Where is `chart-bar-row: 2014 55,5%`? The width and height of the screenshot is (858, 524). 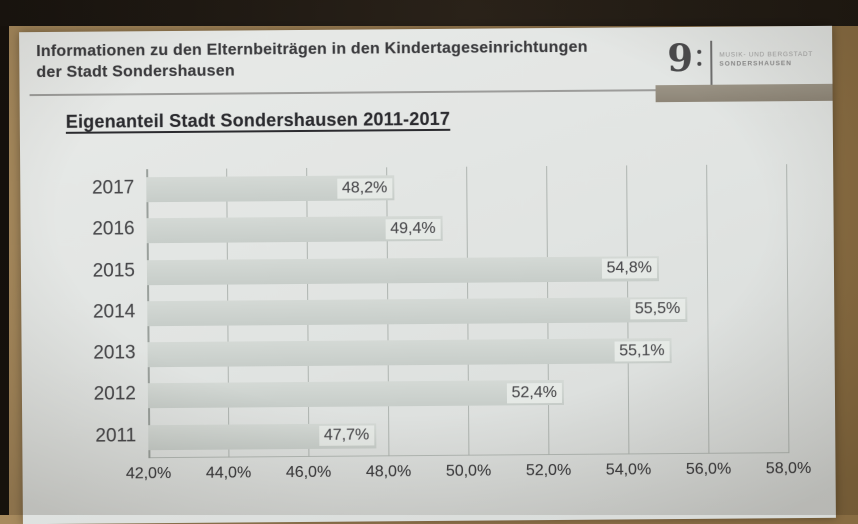 chart-bar-row: 2014 55,5% is located at coordinates (440, 311).